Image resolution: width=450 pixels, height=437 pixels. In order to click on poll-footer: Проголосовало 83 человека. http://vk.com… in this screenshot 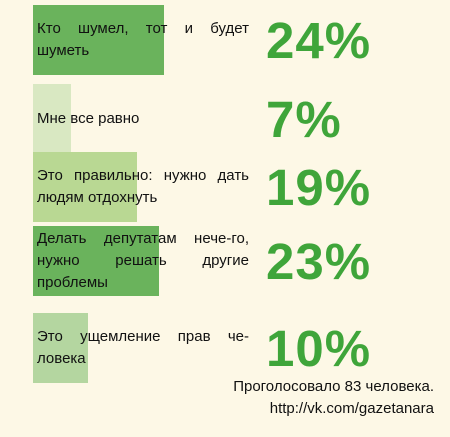, I will do `click(333, 398)`.